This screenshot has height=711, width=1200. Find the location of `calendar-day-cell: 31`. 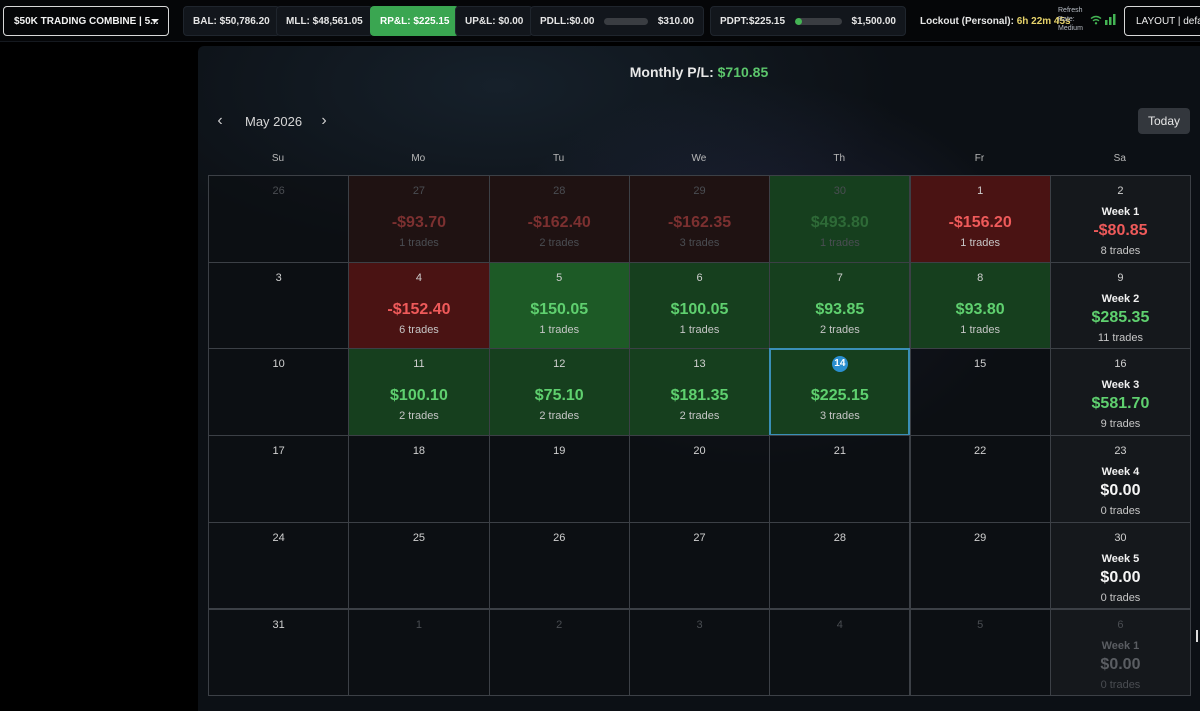

calendar-day-cell: 31 is located at coordinates (279, 652).